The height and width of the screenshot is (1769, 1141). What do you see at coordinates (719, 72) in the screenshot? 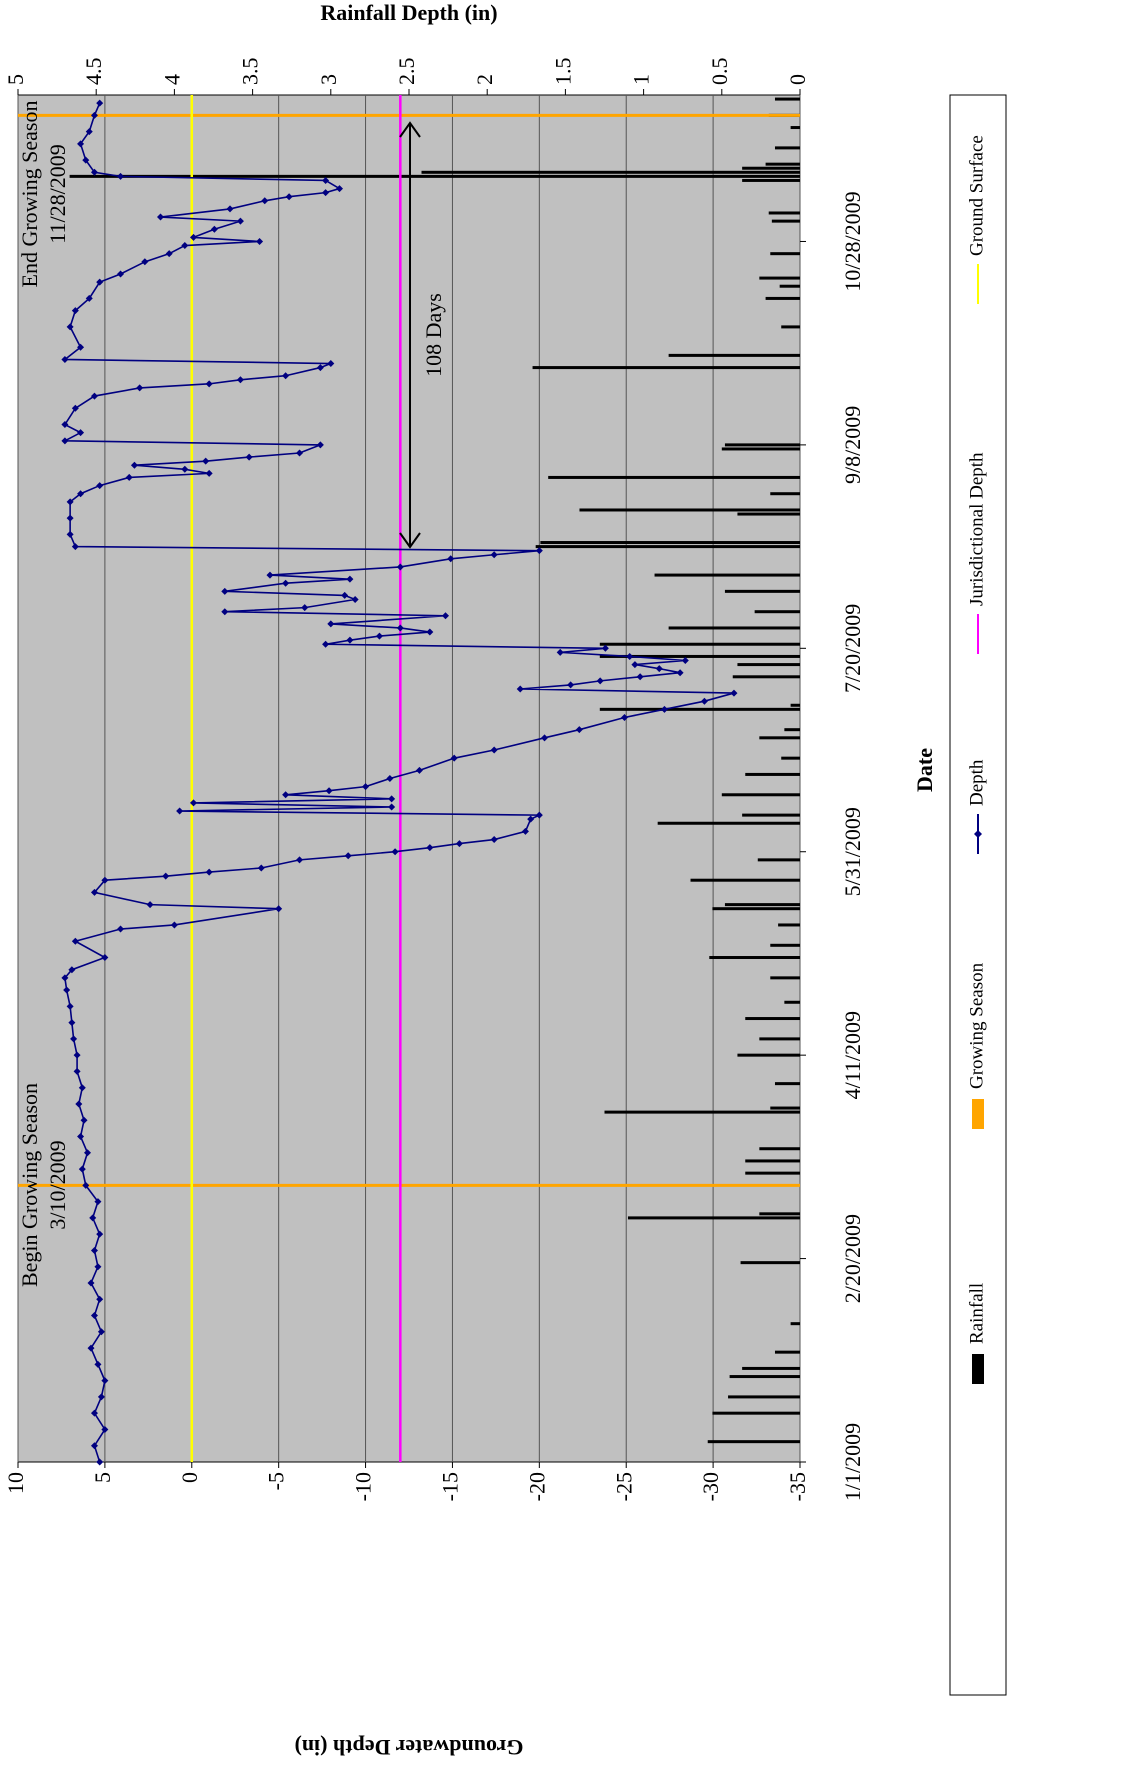
I see `y2-tick-label: 0.5` at bounding box center [719, 72].